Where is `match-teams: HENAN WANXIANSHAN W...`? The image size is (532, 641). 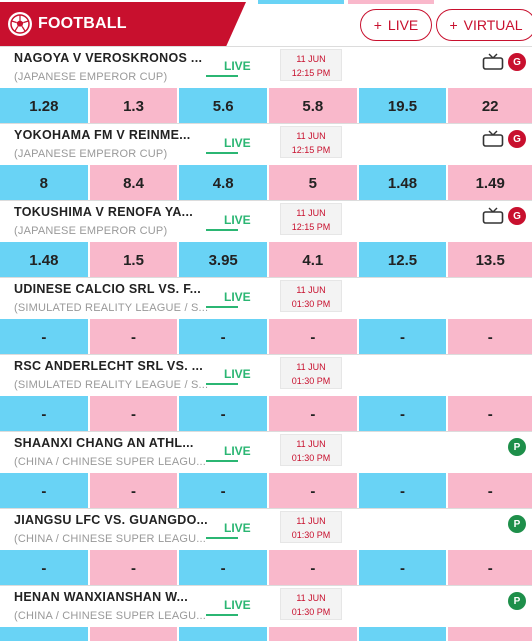 match-teams: HENAN WANXIANSHAN W... is located at coordinates (101, 597).